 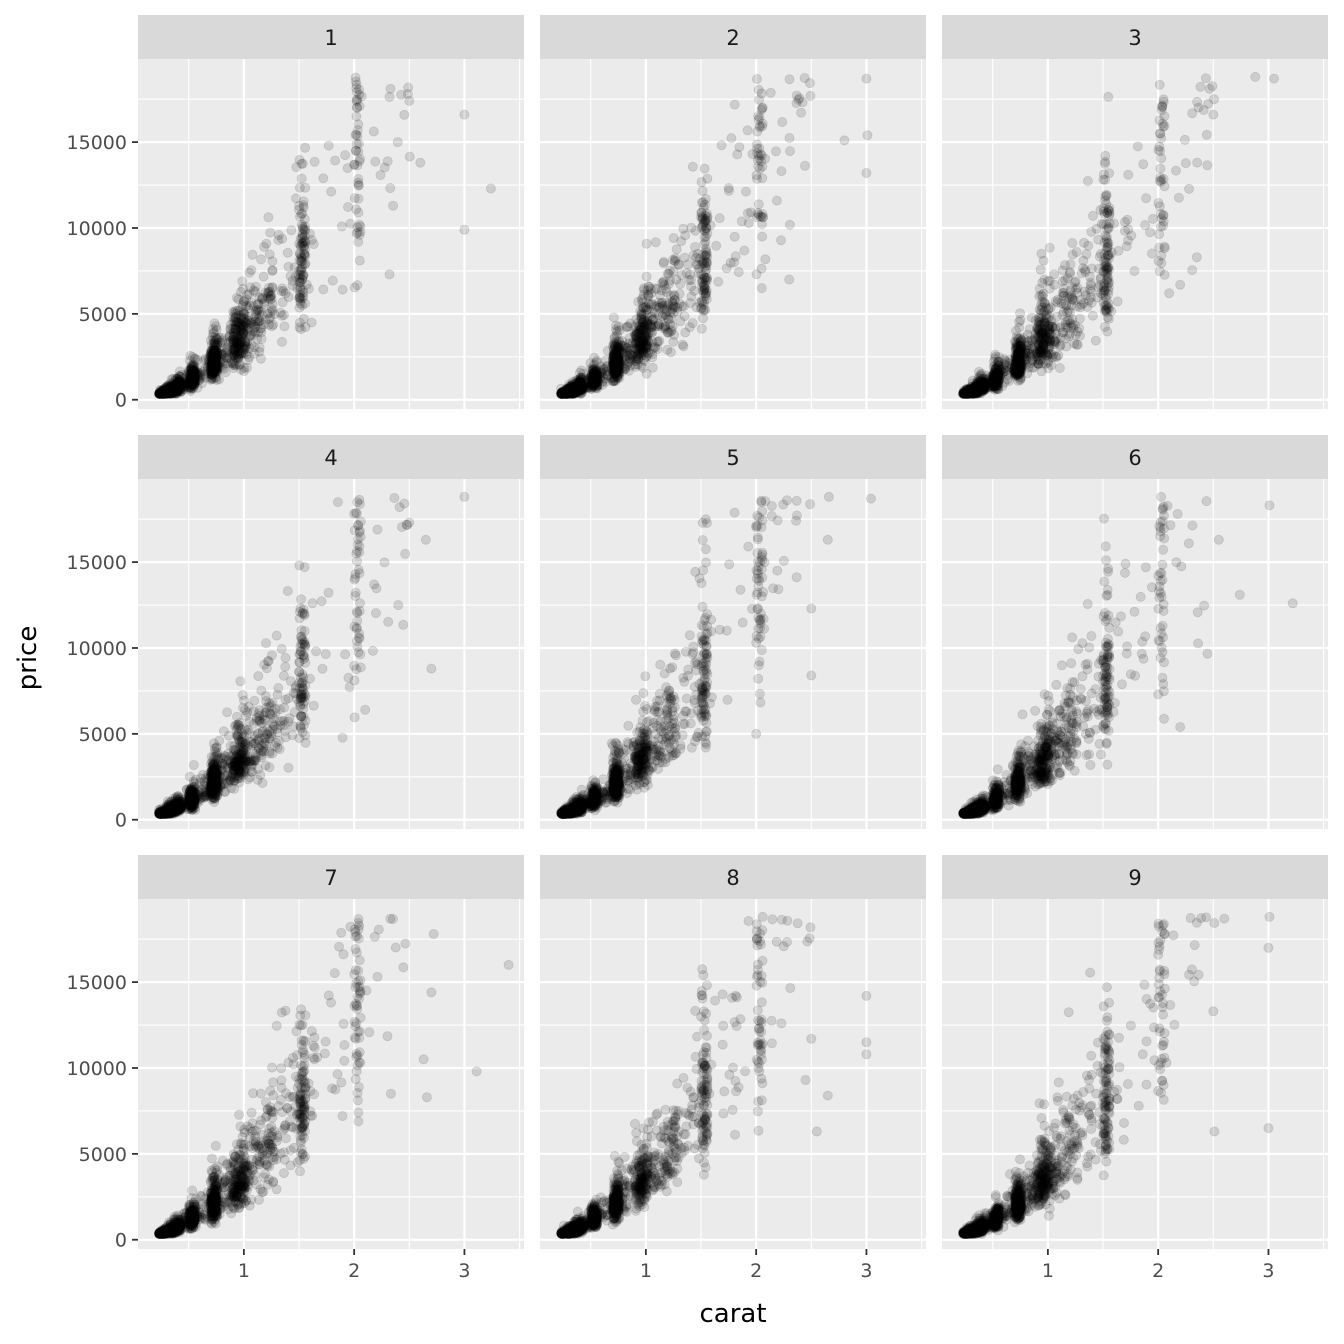 What do you see at coordinates (97, 229) in the screenshot?
I see `y-tick-label: 10000` at bounding box center [97, 229].